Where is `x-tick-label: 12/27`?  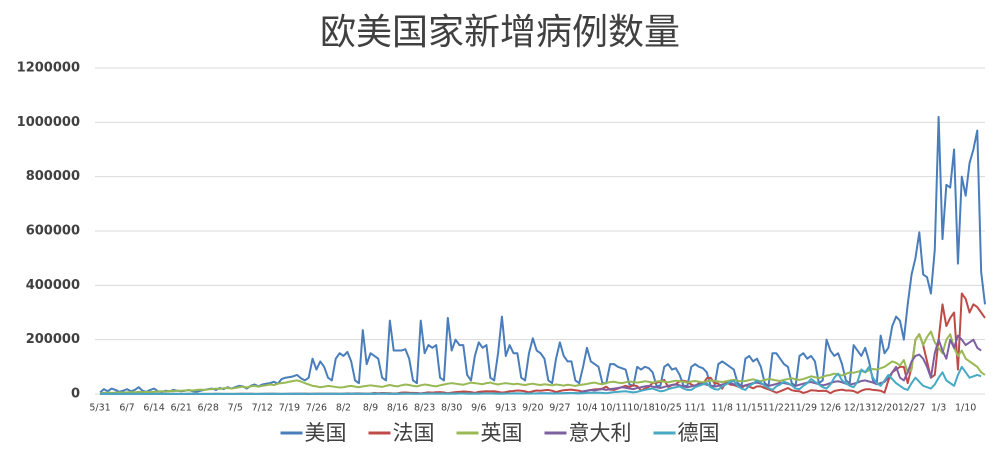 x-tick-label: 12/27 is located at coordinates (911, 408).